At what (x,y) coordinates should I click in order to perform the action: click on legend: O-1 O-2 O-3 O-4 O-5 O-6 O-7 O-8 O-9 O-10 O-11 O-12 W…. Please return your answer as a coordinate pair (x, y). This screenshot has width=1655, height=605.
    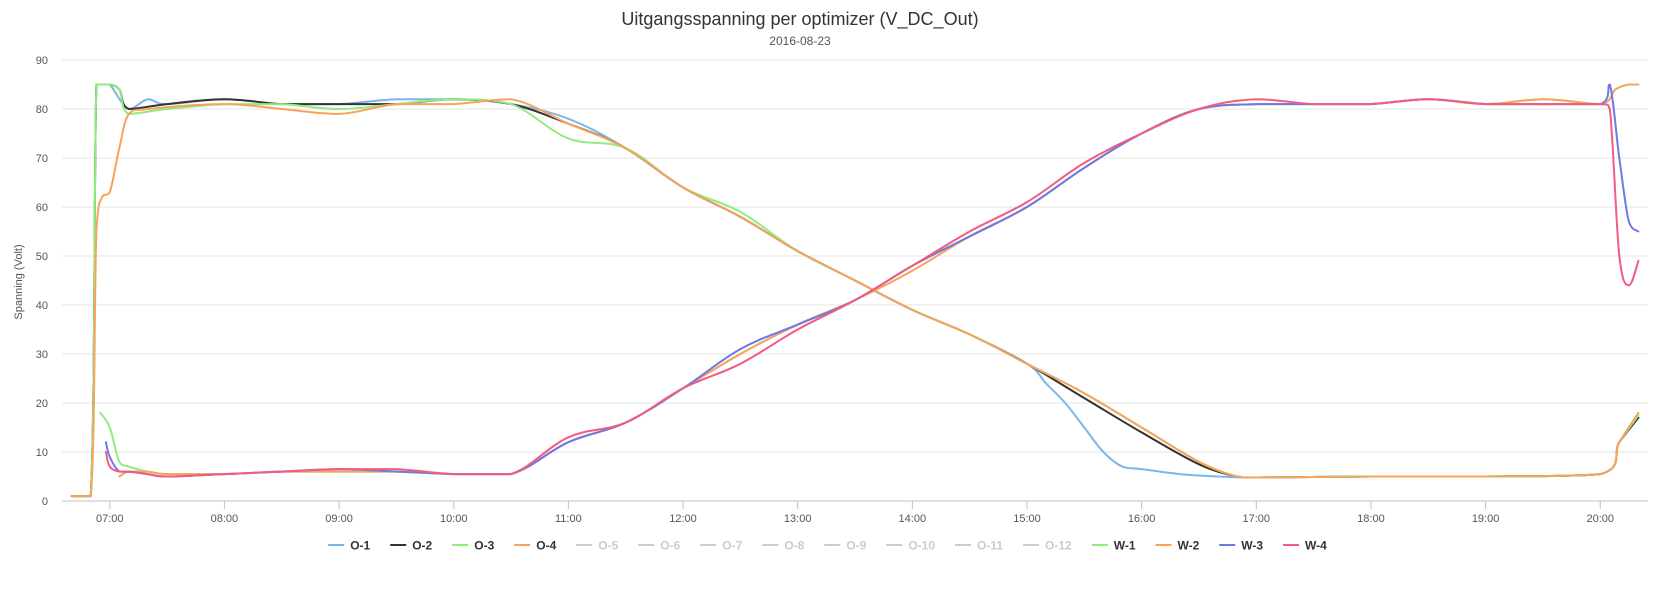
    Looking at the image, I should click on (827, 546).